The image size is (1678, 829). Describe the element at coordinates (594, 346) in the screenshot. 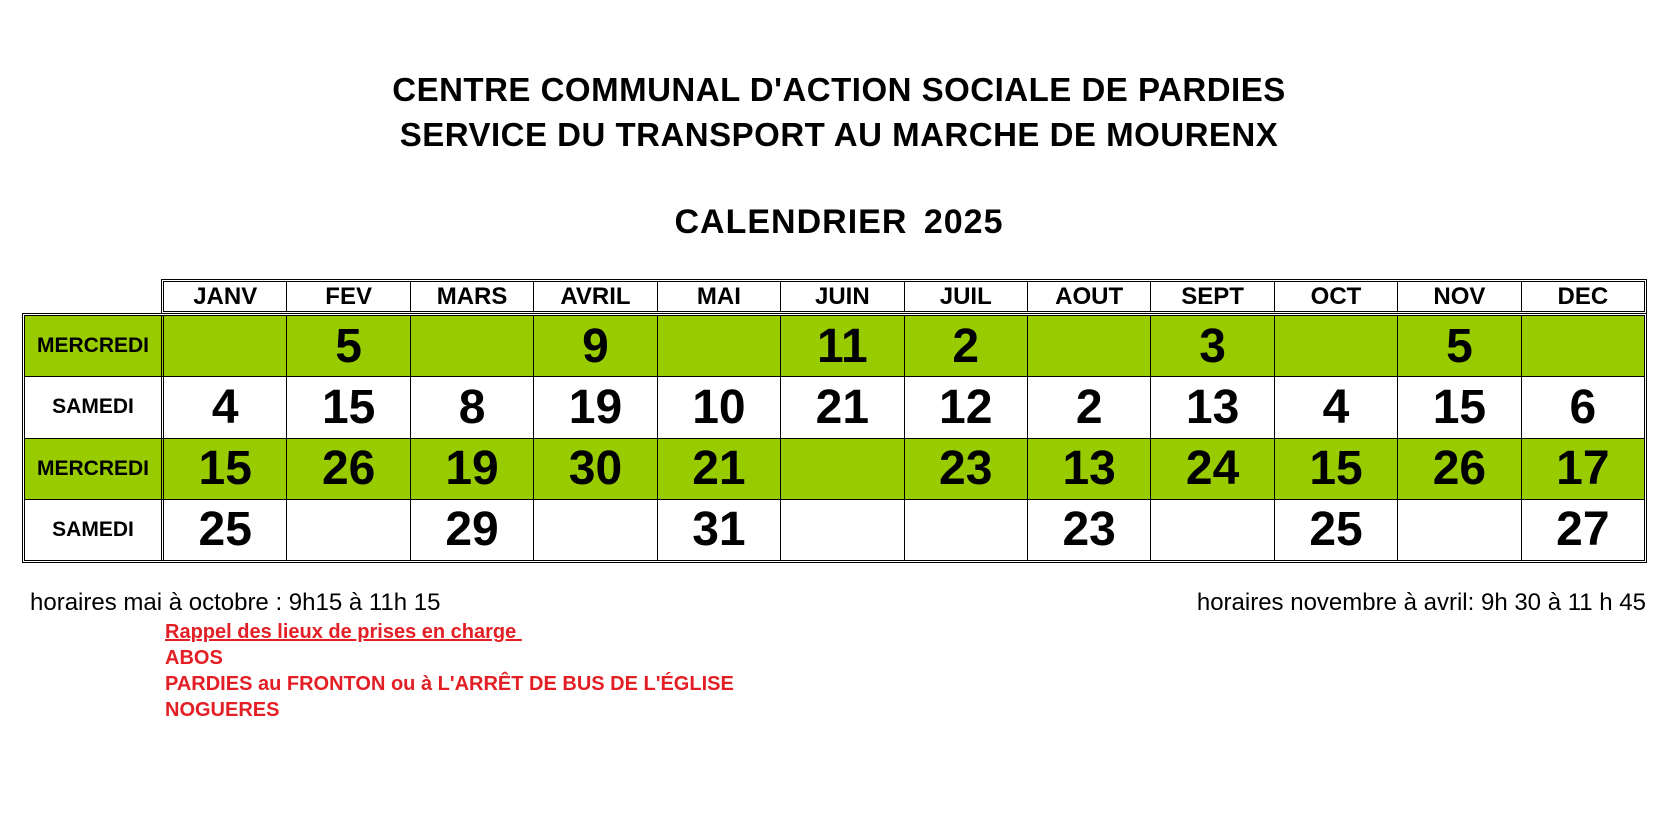

I see `date-cell: 9` at that location.